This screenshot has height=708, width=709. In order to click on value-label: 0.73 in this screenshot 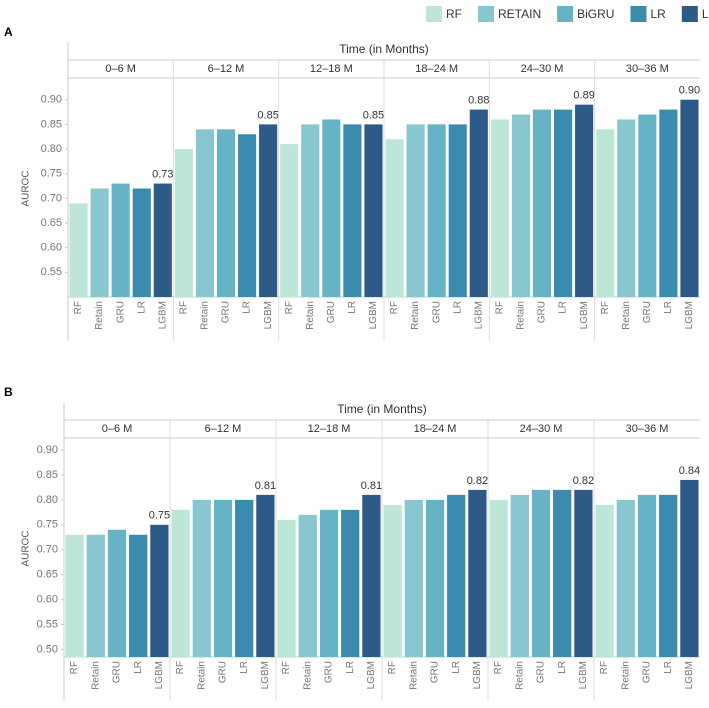, I will do `click(162, 174)`.